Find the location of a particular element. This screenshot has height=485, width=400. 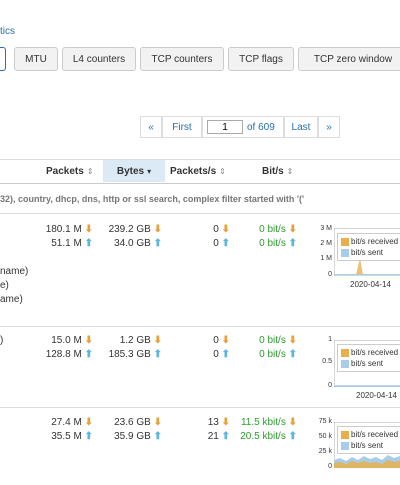

page-title-link: tics is located at coordinates (7, 31).